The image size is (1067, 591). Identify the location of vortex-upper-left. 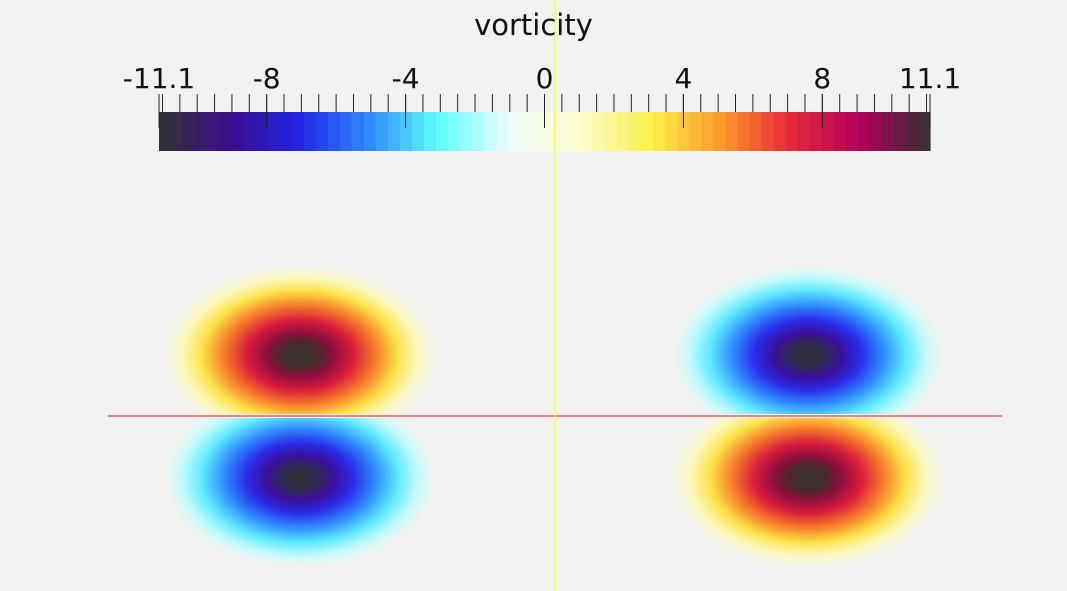
(300, 338).